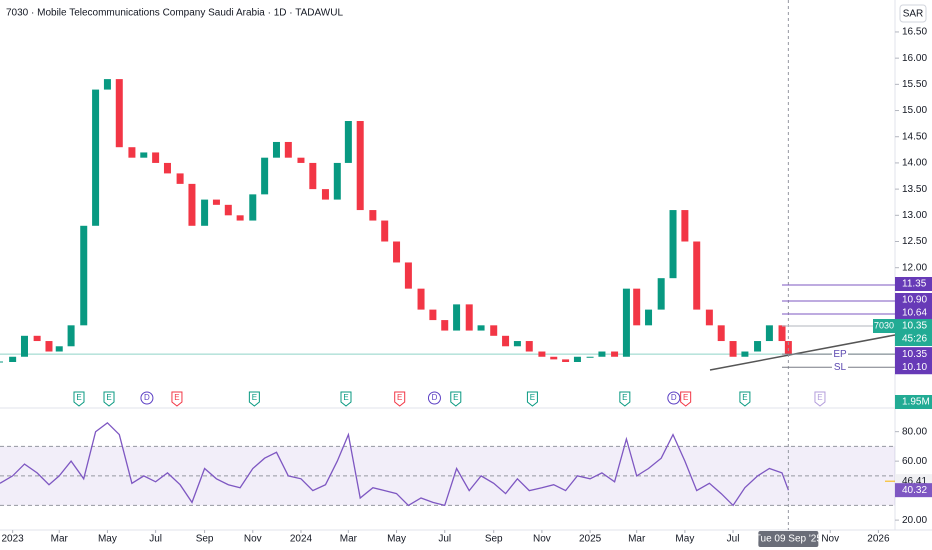 This screenshot has height=550, width=932. I want to click on y-tick-label: 16.50, so click(914, 32).